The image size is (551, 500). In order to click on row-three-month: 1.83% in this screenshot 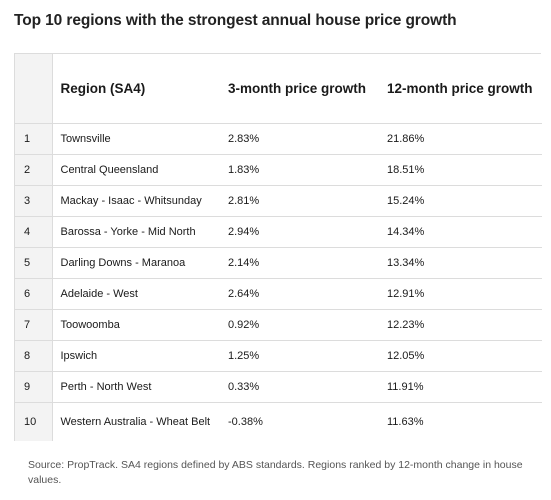, I will do `click(299, 170)`.